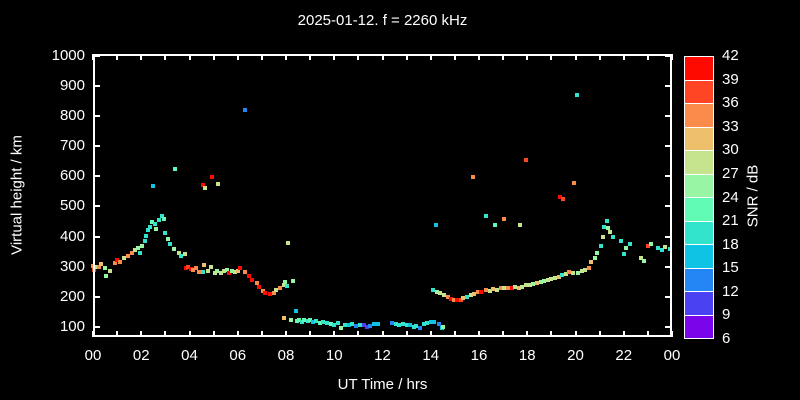 Image resolution: width=800 pixels, height=400 pixels. Describe the element at coordinates (575, 355) in the screenshot. I see `x-tick-label: 20` at that location.